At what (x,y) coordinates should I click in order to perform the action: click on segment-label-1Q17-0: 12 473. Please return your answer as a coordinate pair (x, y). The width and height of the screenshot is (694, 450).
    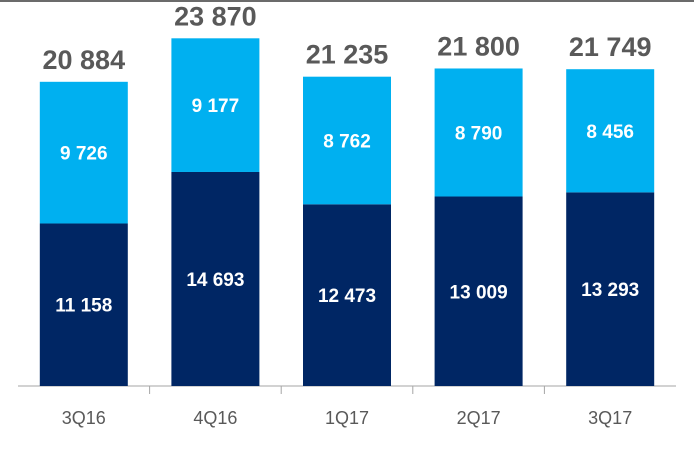
    Looking at the image, I should click on (347, 296).